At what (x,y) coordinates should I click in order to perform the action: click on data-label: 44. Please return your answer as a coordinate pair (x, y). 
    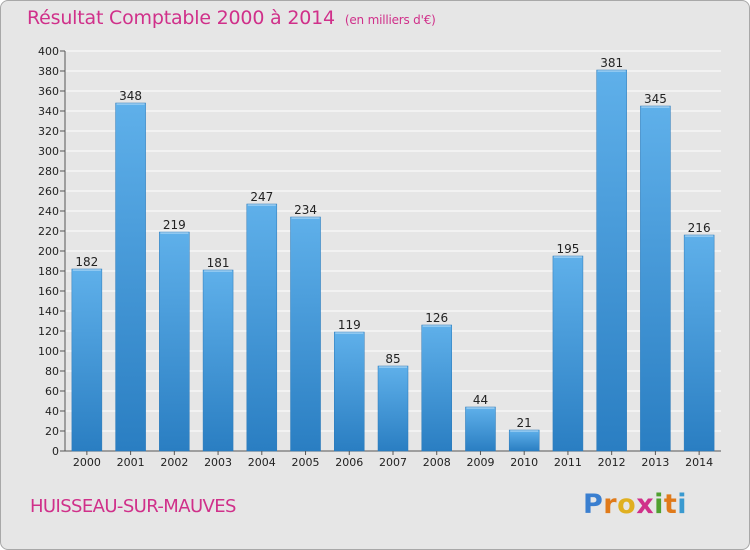
    Looking at the image, I should click on (480, 400).